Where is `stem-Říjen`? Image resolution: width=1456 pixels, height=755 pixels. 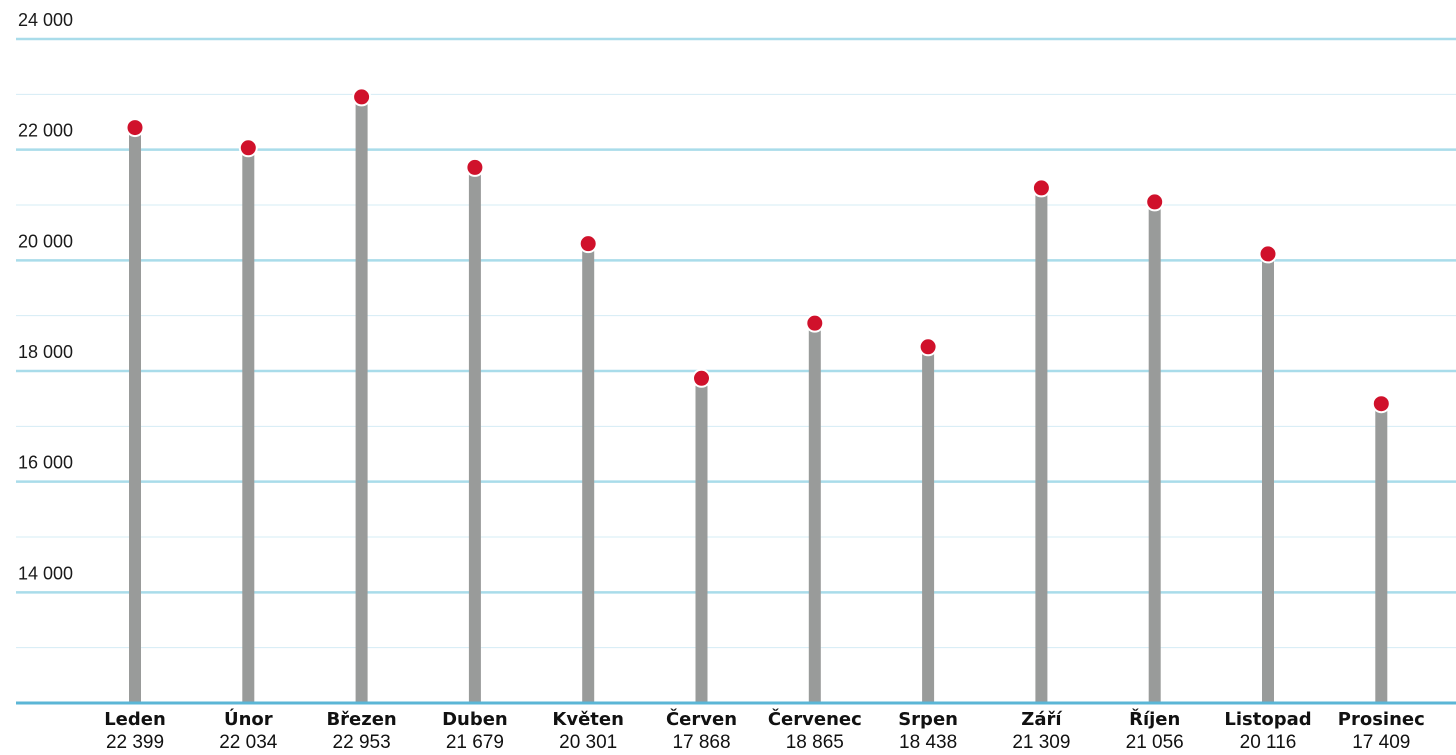 stem-Říjen is located at coordinates (1154, 452).